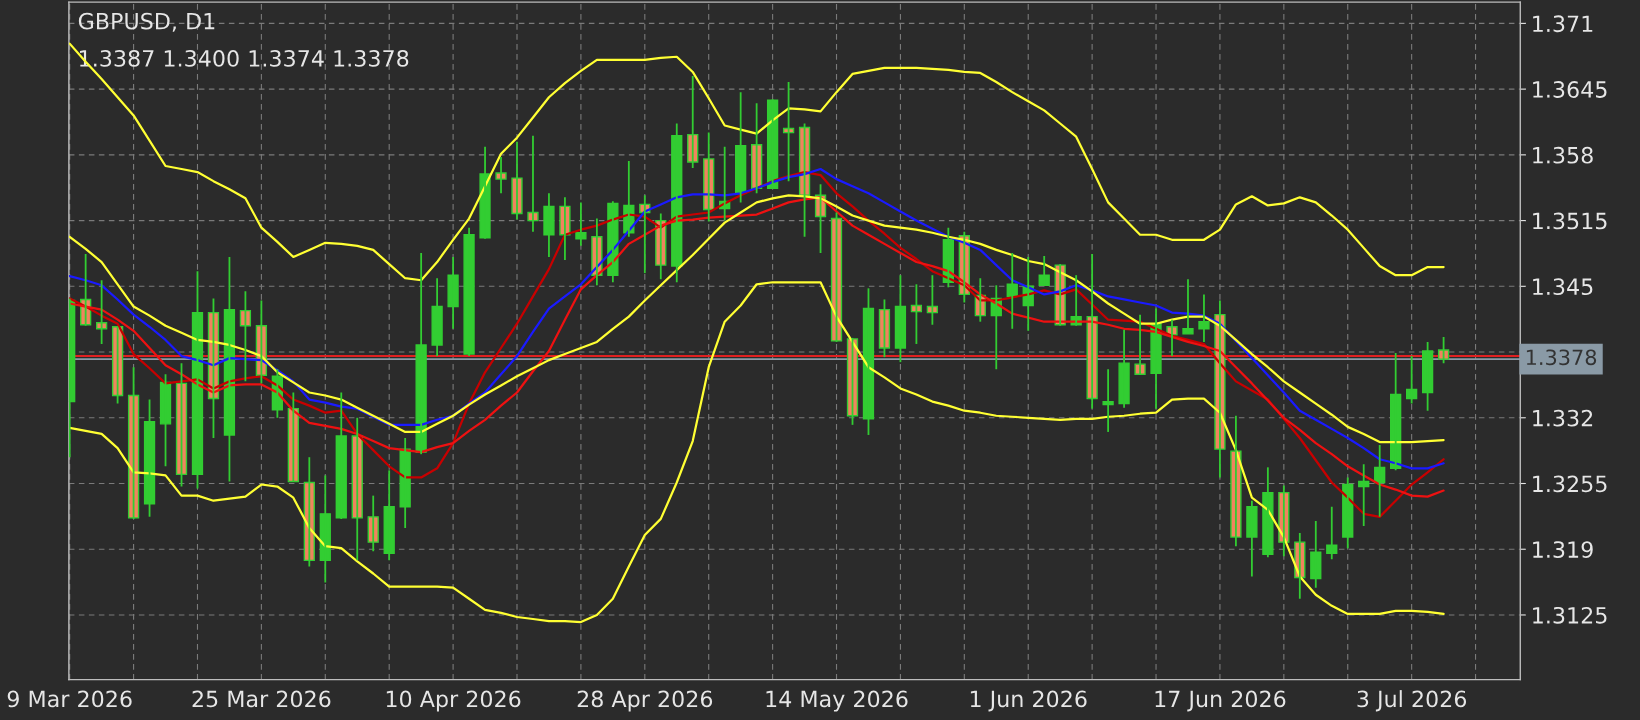 This screenshot has height=720, width=1640. I want to click on x-tick-label: 10 Apr 2026, so click(453, 701).